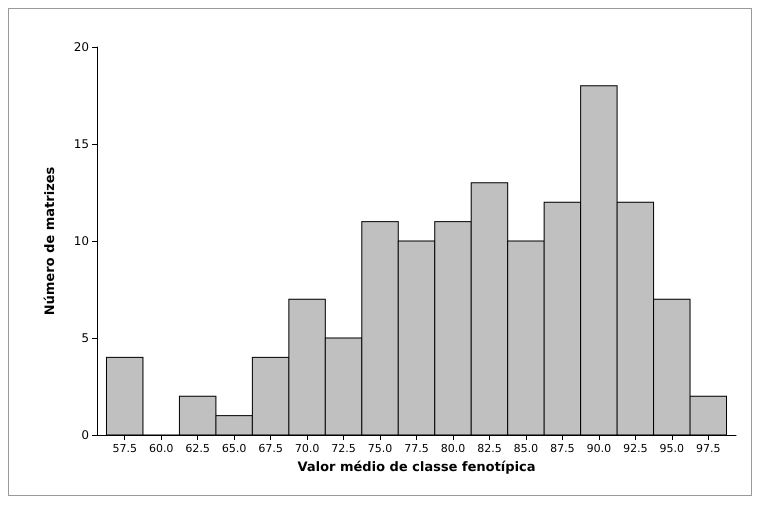  I want to click on x-tick-label: 65.0, so click(234, 448).